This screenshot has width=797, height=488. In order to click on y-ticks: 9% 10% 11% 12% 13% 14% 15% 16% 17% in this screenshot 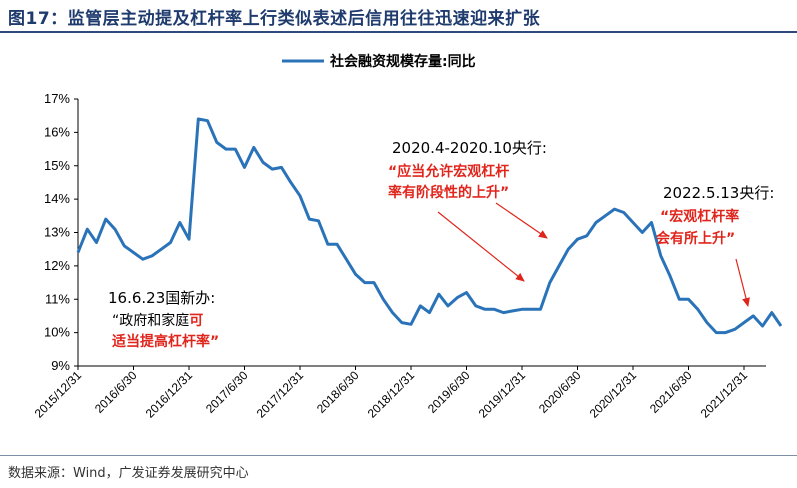, I will do `click(61, 232)`.